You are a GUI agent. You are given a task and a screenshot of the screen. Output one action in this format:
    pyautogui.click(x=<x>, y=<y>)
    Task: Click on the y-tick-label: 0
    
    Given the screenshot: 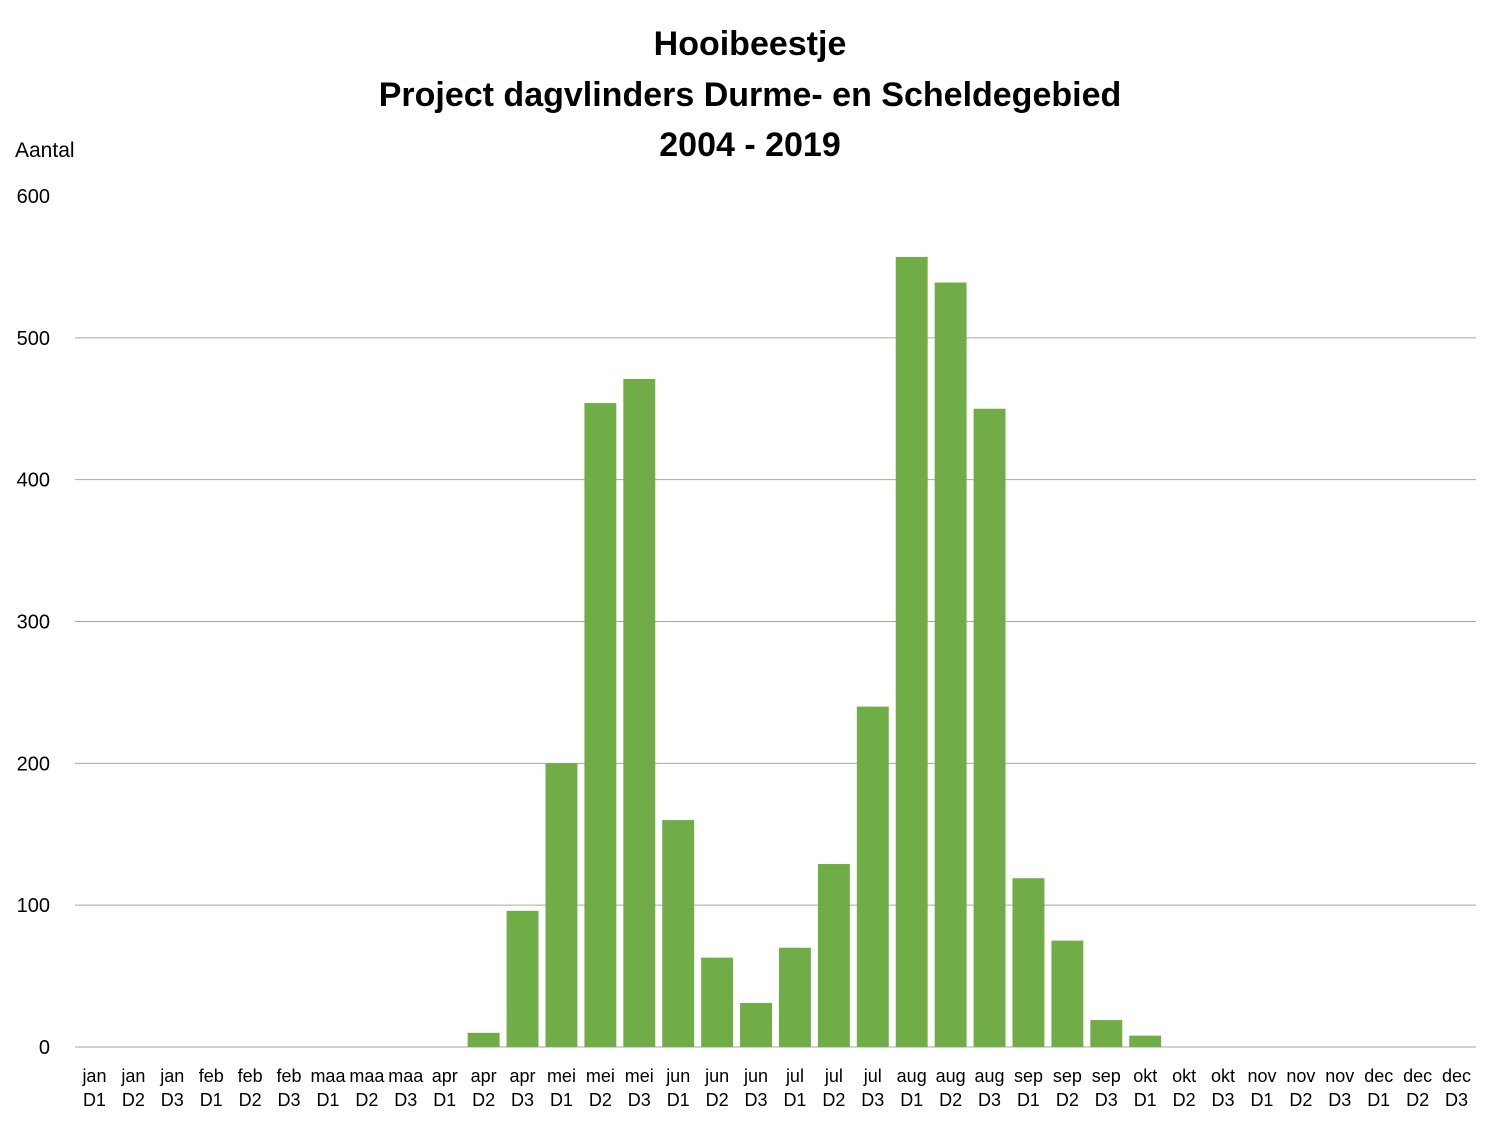 What is the action you would take?
    pyautogui.click(x=44, y=1048)
    